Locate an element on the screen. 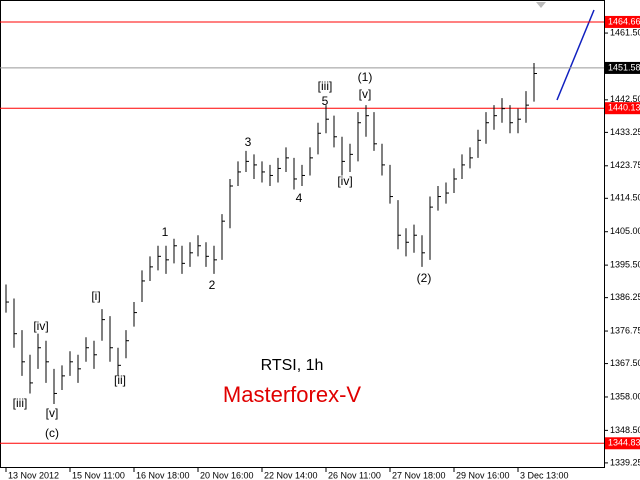 The height and width of the screenshot is (480, 640). y-tick-label: 1339.25 is located at coordinates (625, 462).